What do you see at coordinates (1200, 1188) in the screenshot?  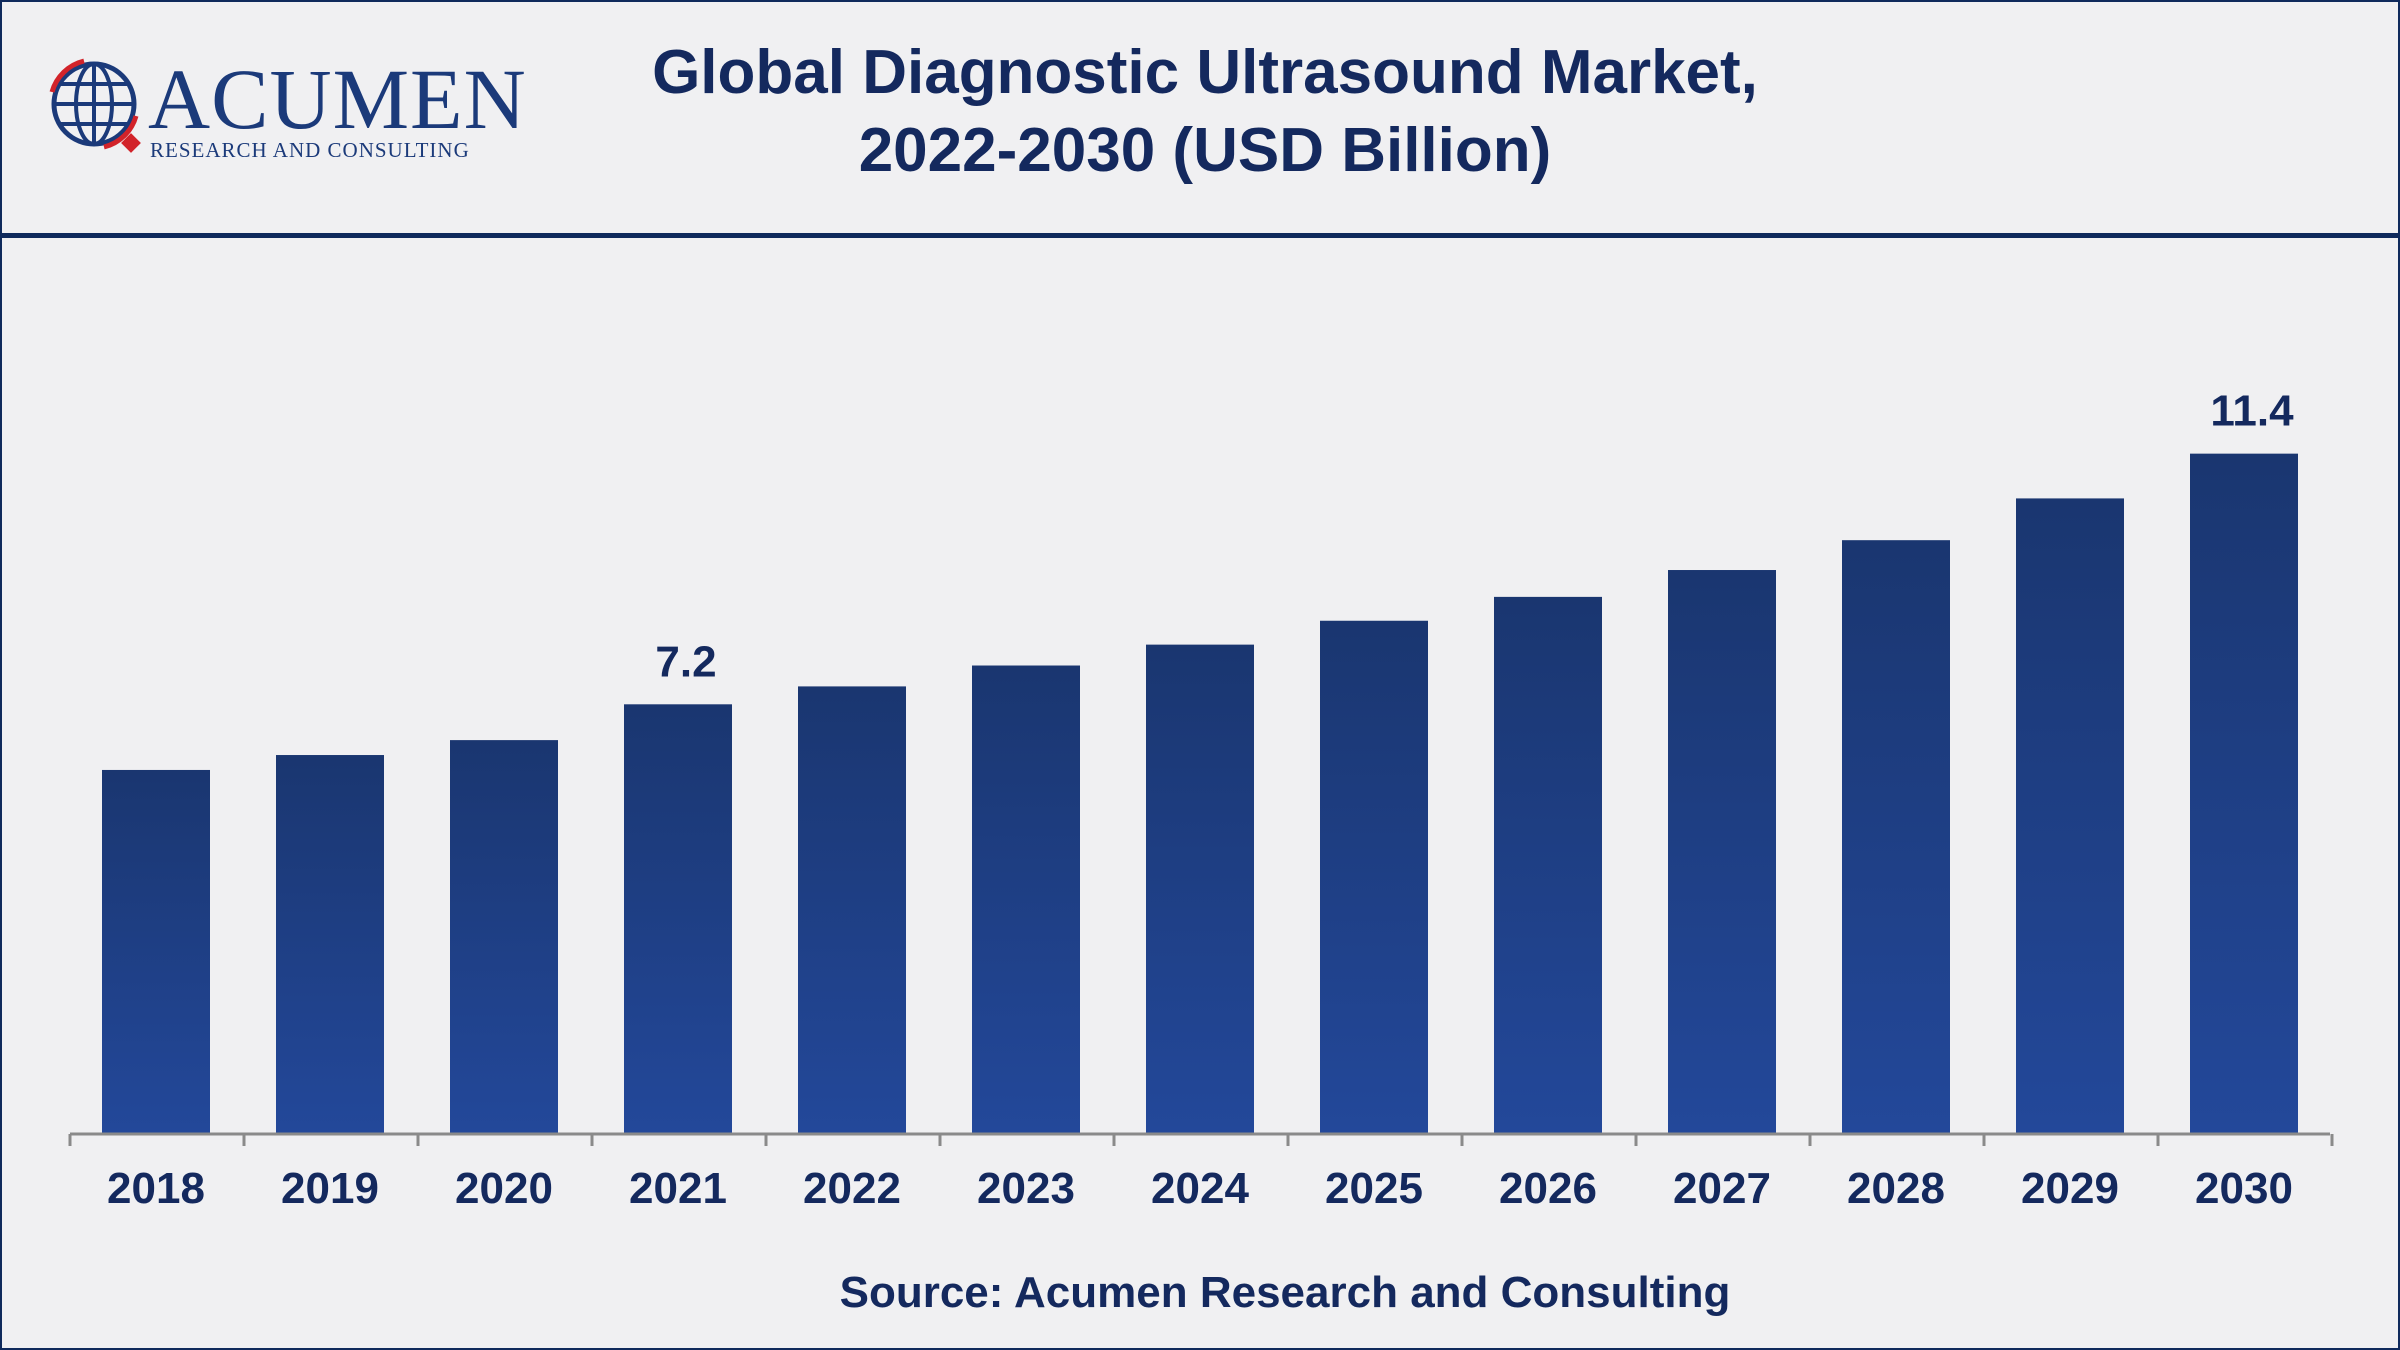 I see `x-tick-label-2024: 2024` at bounding box center [1200, 1188].